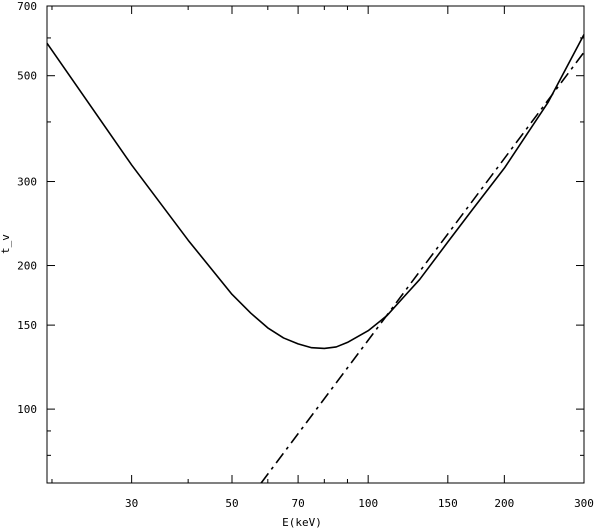 This screenshot has width=594, height=531. Describe the element at coordinates (231, 503) in the screenshot. I see `x-tick-label: 50` at that location.